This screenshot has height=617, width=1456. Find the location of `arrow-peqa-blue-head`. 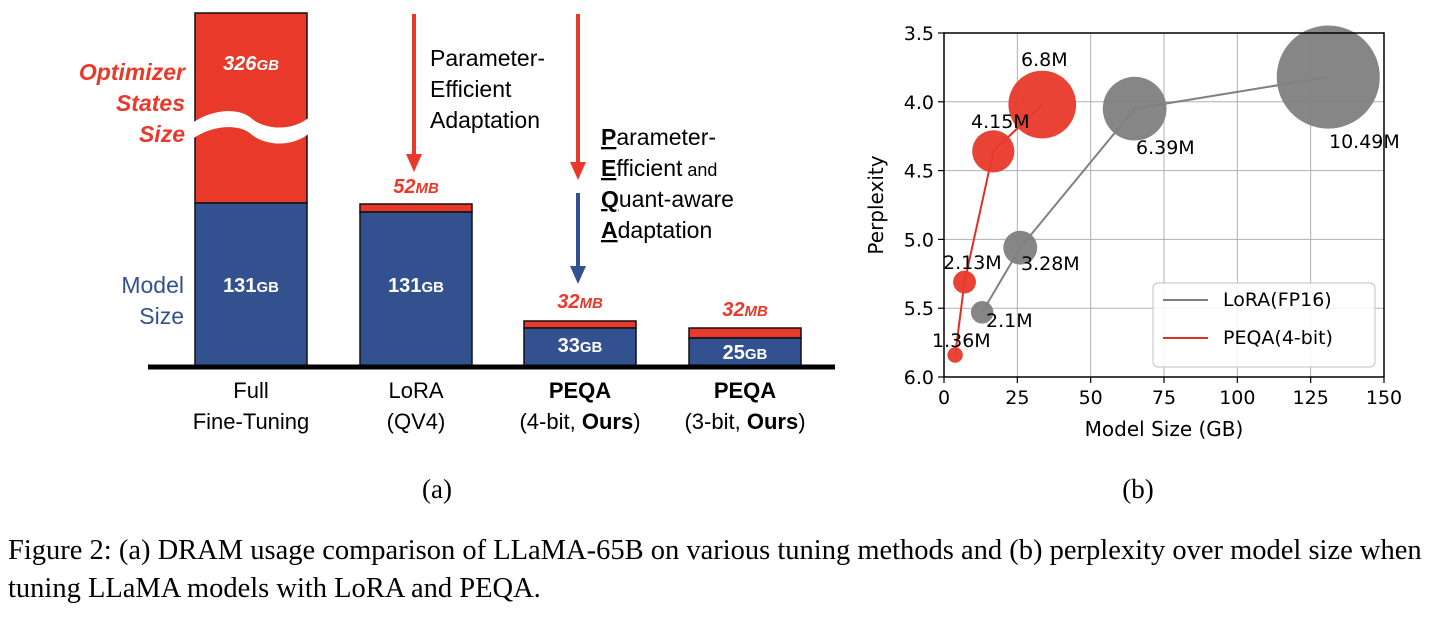

arrow-peqa-blue-head is located at coordinates (578, 275).